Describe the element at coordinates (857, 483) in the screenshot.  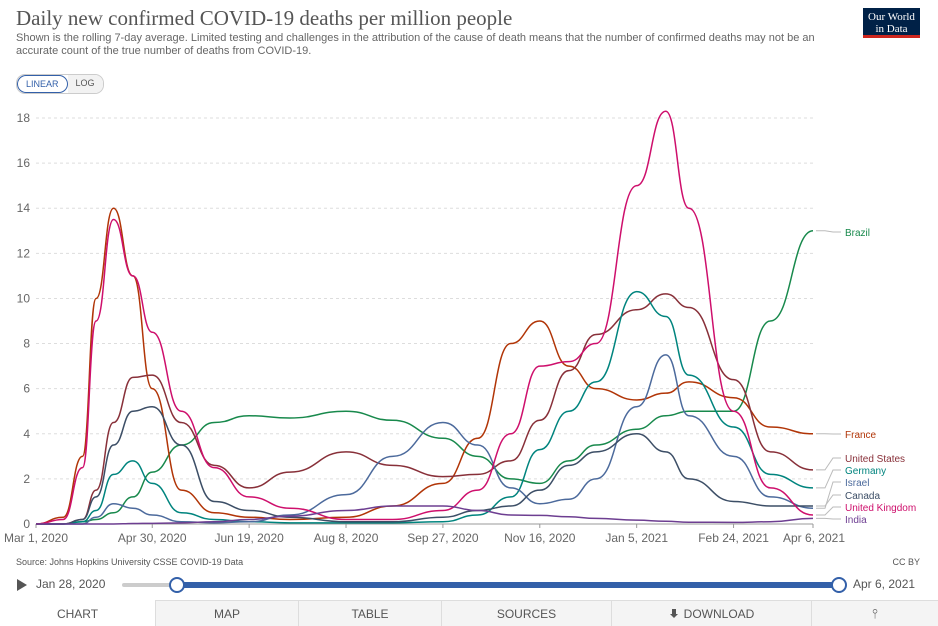
I see `series-label-israel: Israel` at that location.